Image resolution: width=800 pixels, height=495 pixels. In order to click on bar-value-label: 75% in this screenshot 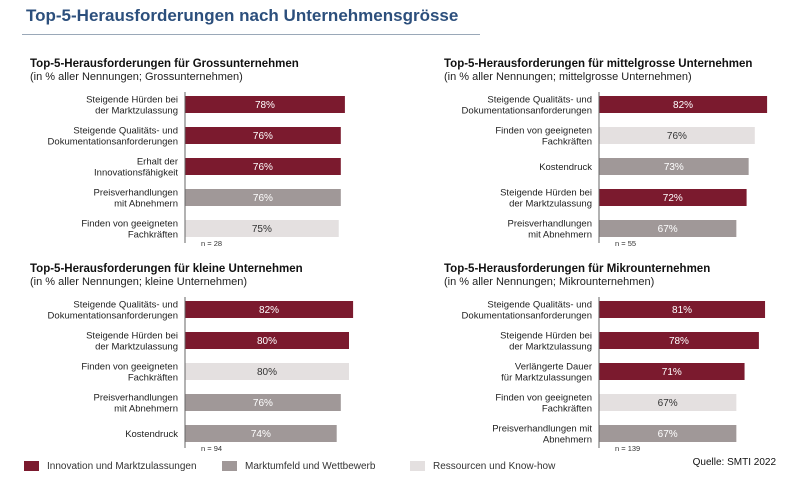, I will do `click(262, 229)`.